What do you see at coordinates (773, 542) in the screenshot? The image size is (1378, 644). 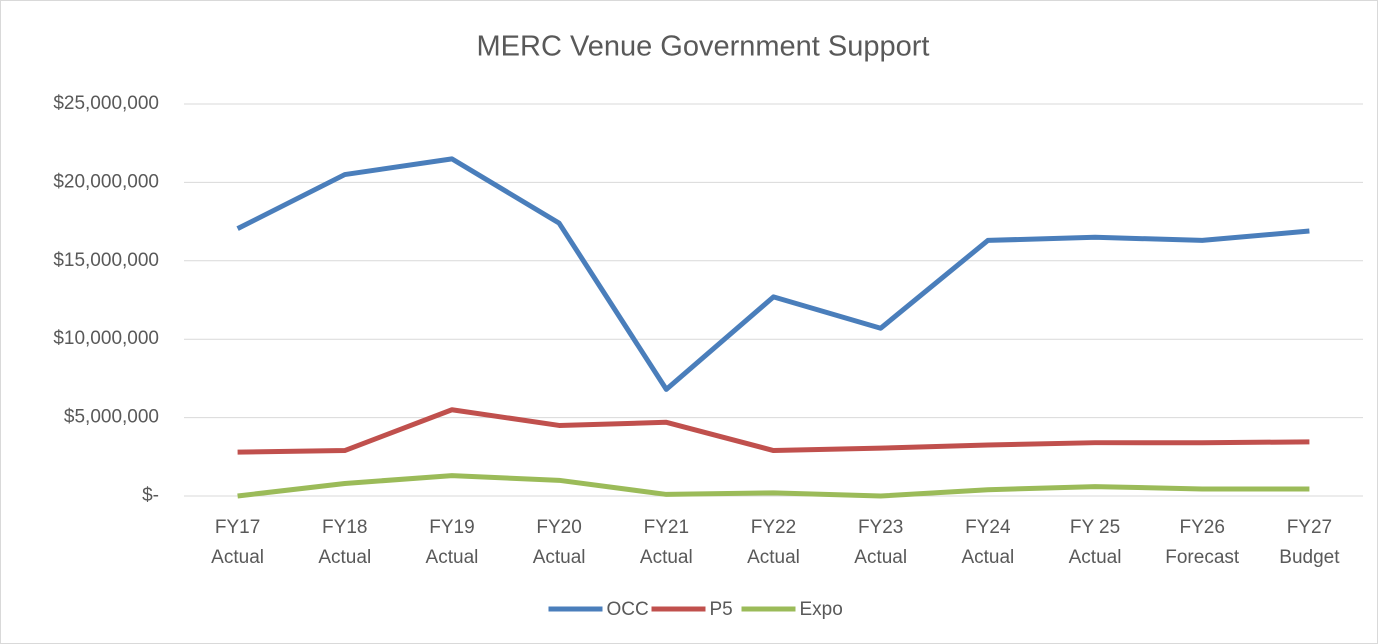 I see `x-tick-label: FY22 Actual` at bounding box center [773, 542].